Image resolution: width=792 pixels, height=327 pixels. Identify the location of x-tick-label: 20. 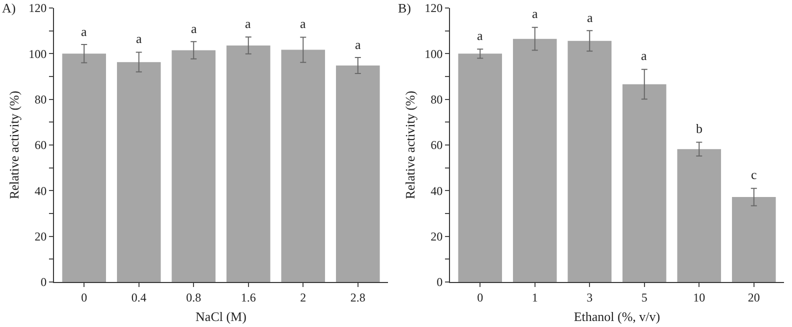
(754, 297).